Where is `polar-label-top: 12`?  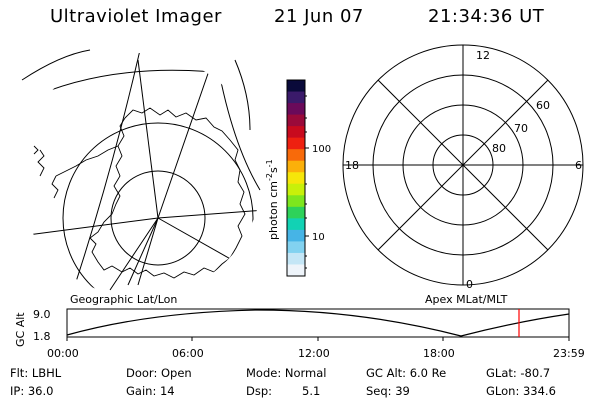
polar-label-top: 12 is located at coordinates (483, 55).